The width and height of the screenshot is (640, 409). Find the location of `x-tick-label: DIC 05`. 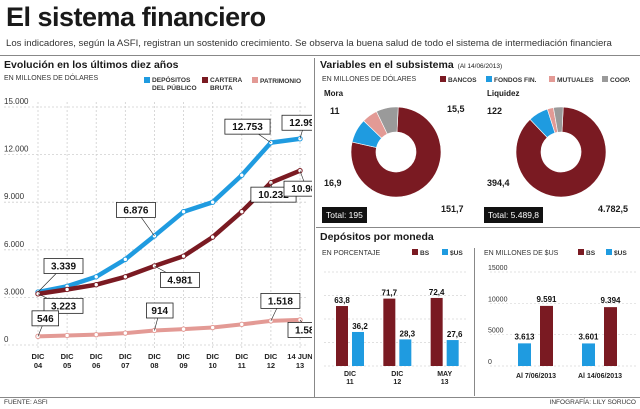

x-tick-label: DIC 05 is located at coordinates (68, 361).